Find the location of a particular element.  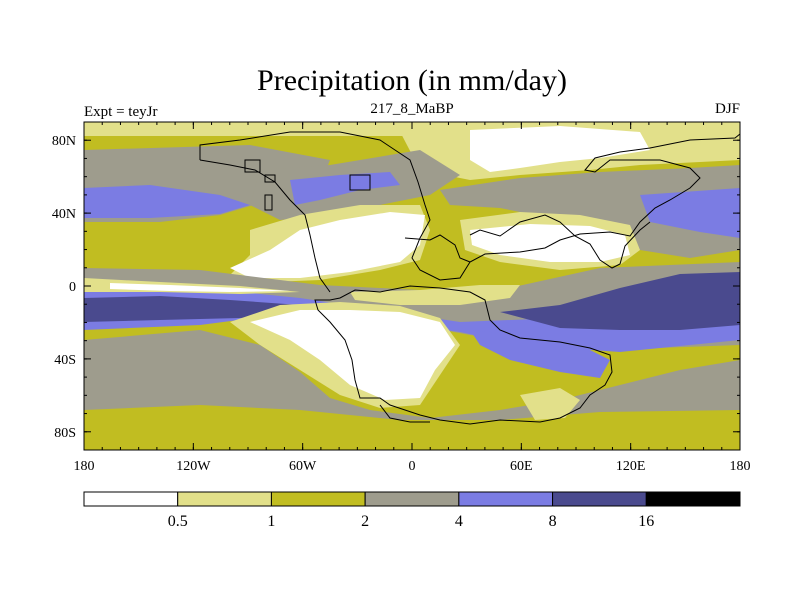

colorbar-level-label: 0.5 is located at coordinates (178, 521).